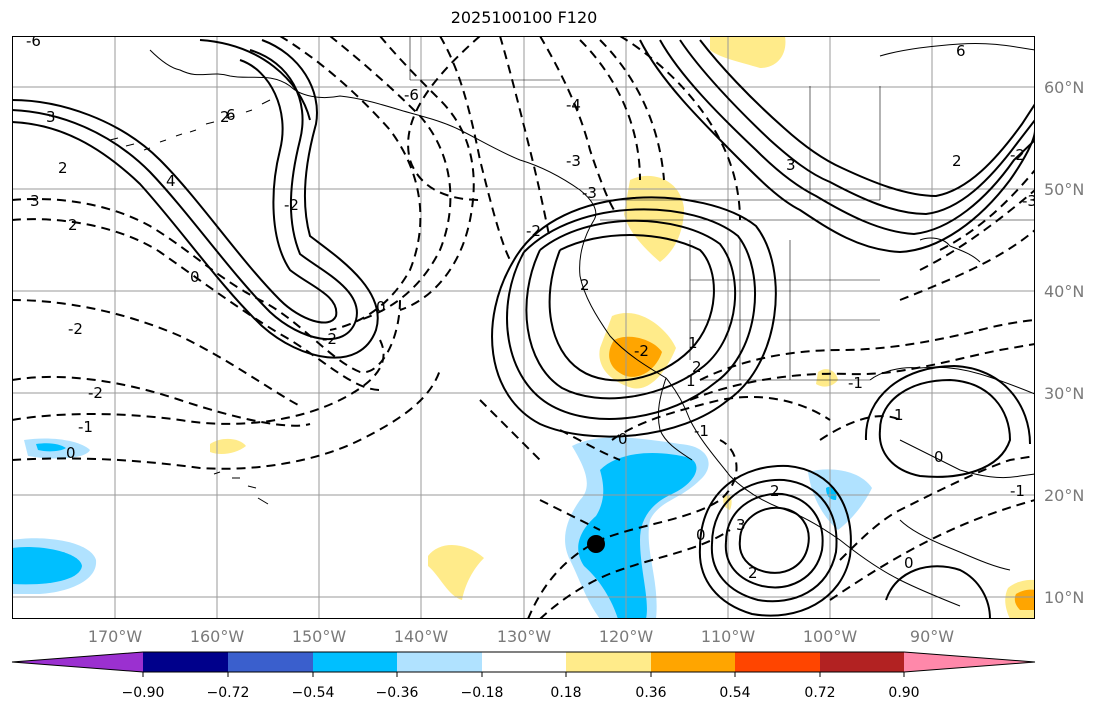  I want to click on lat-label: 40°N, so click(1064, 291).